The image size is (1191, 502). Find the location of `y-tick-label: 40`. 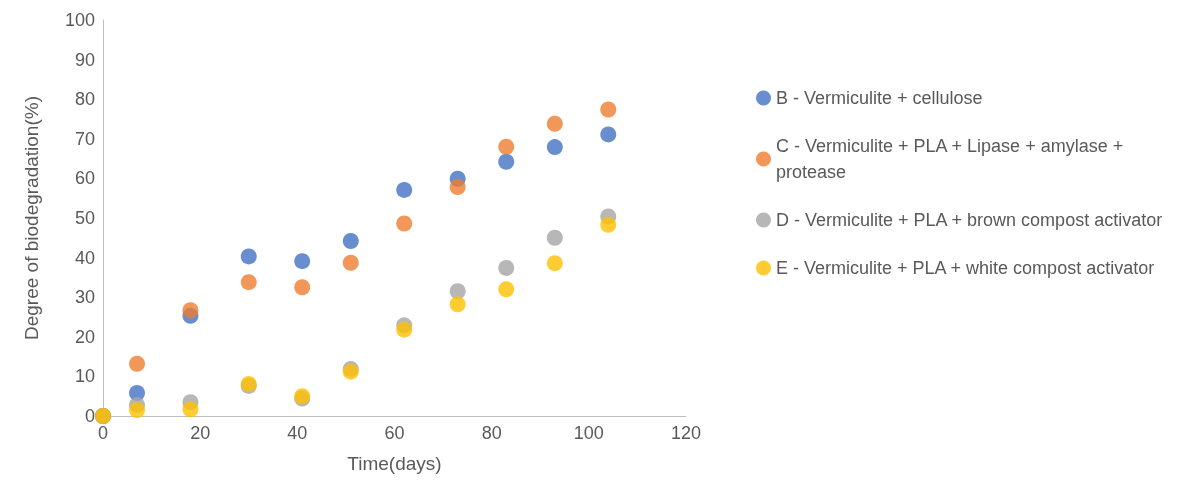

y-tick-label: 40 is located at coordinates (84, 257).